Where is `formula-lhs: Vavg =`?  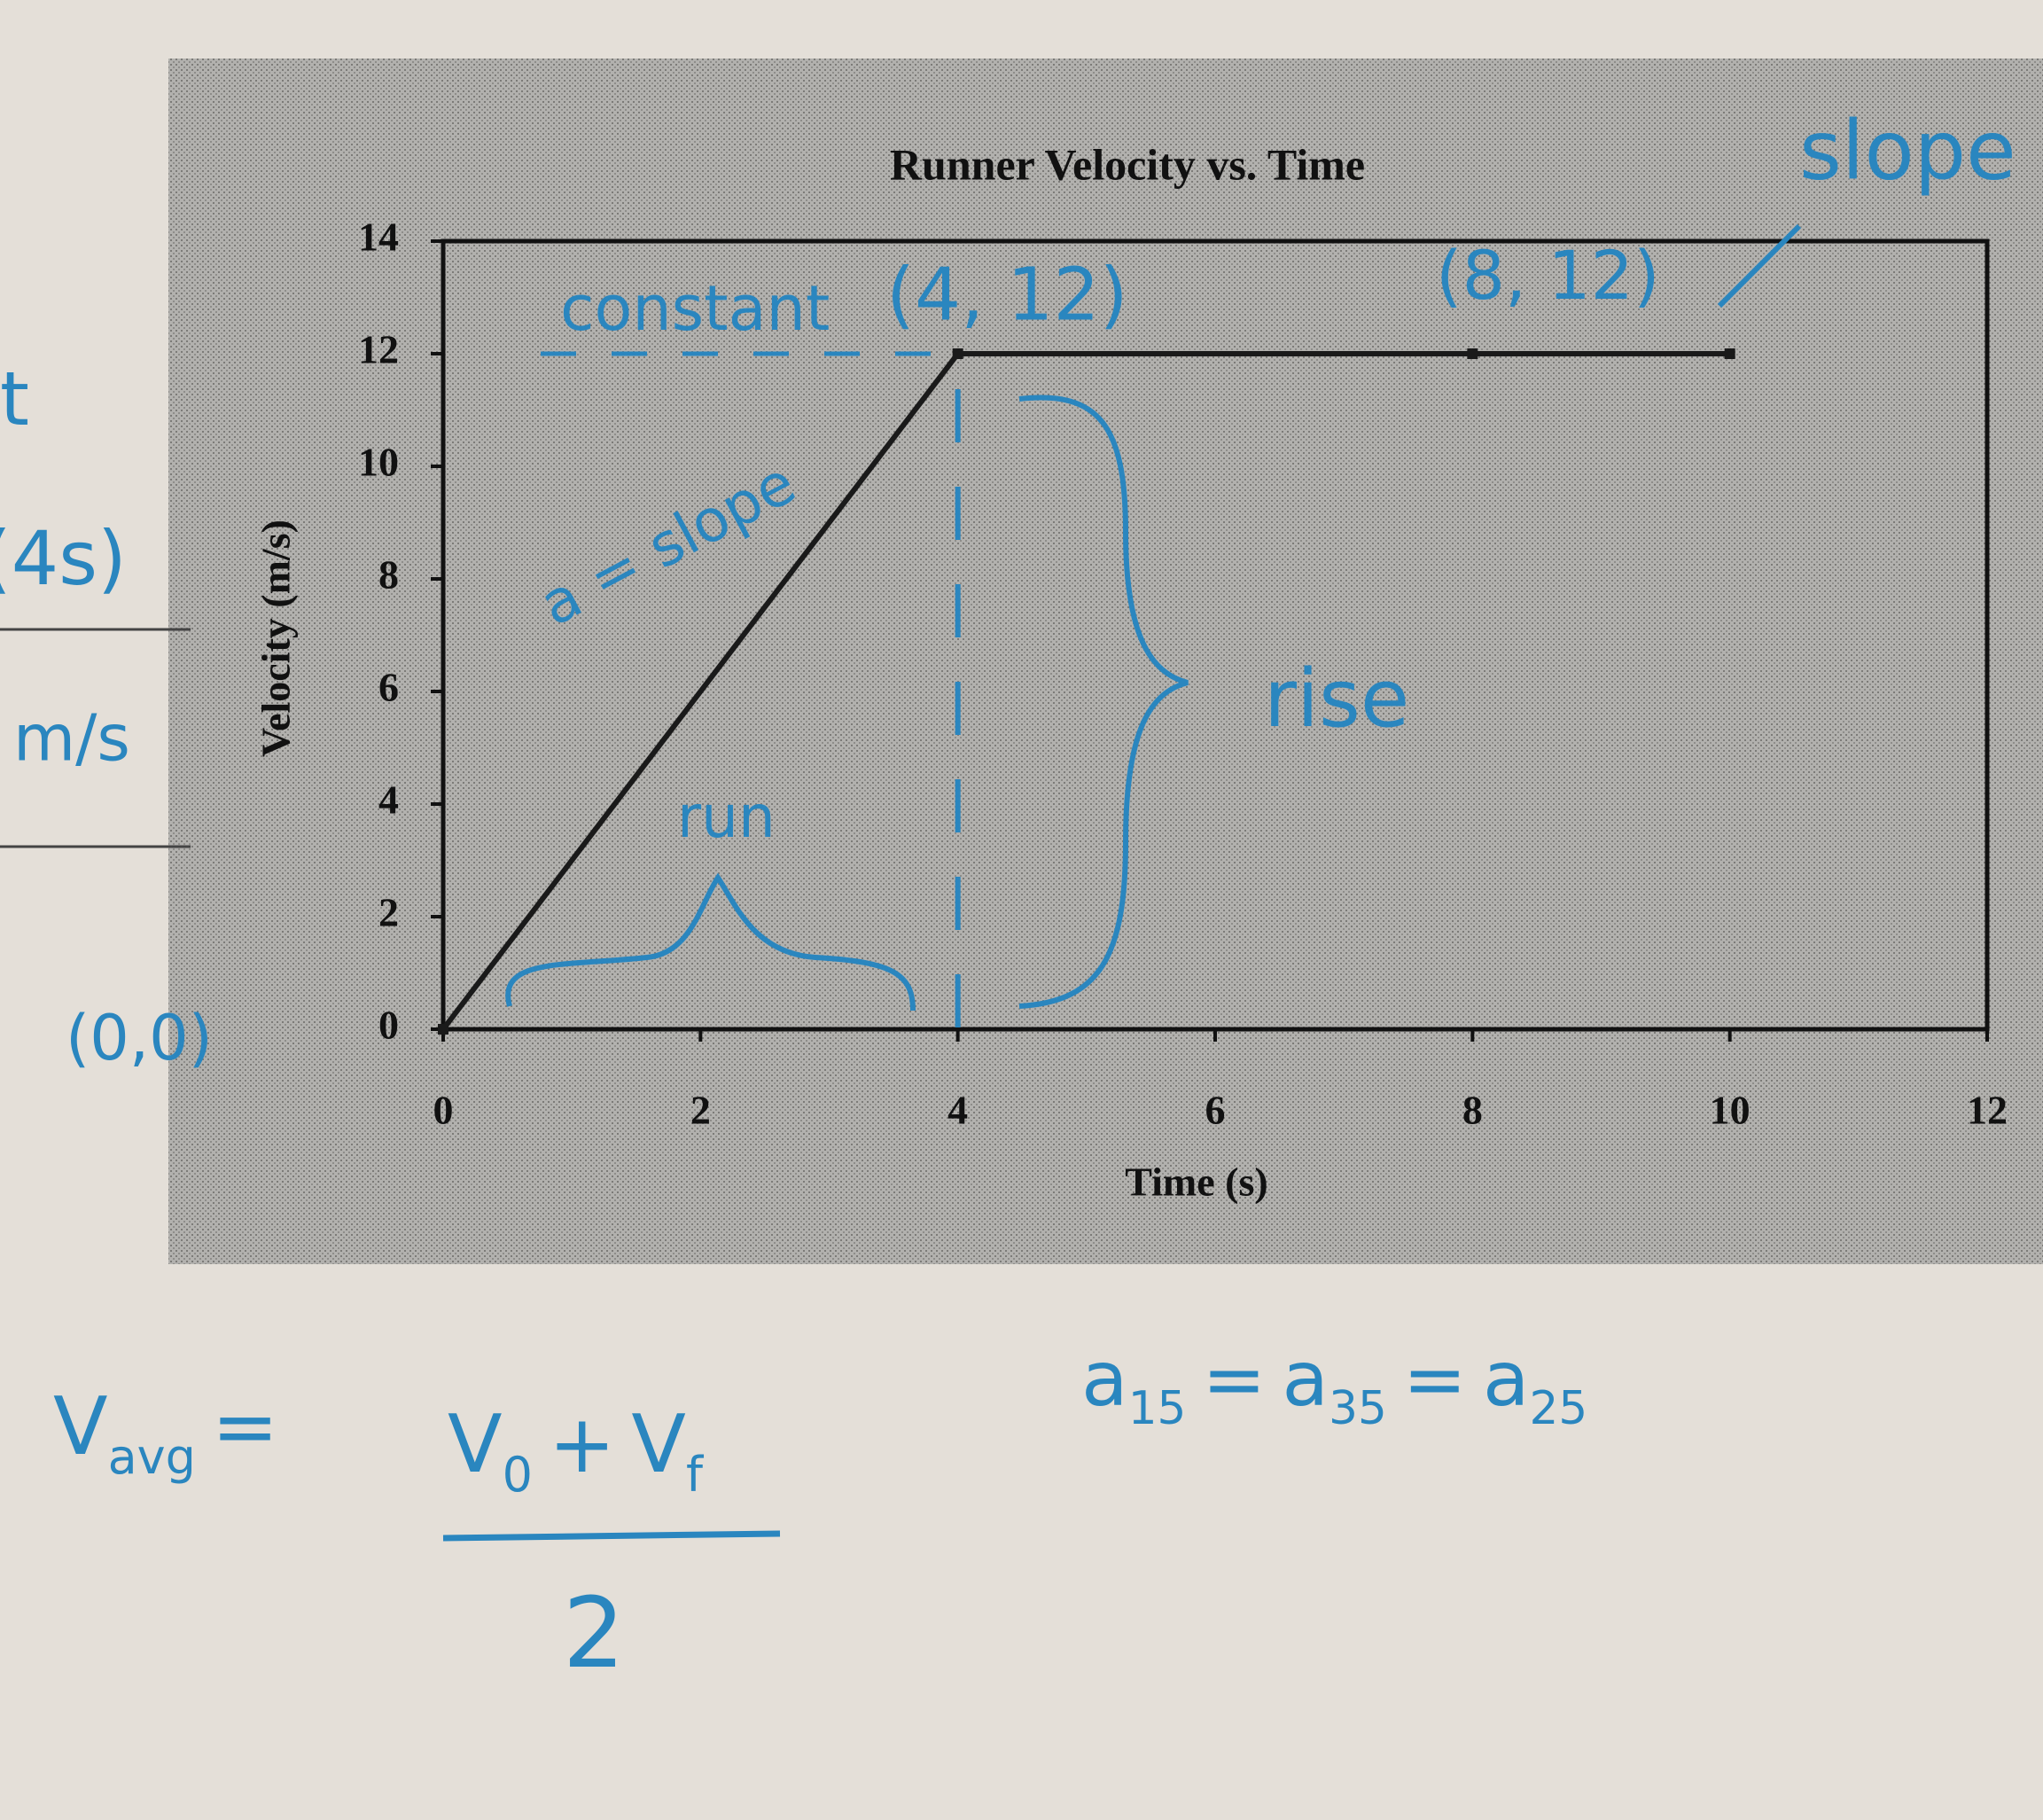 formula-lhs: Vavg = is located at coordinates (165, 1432).